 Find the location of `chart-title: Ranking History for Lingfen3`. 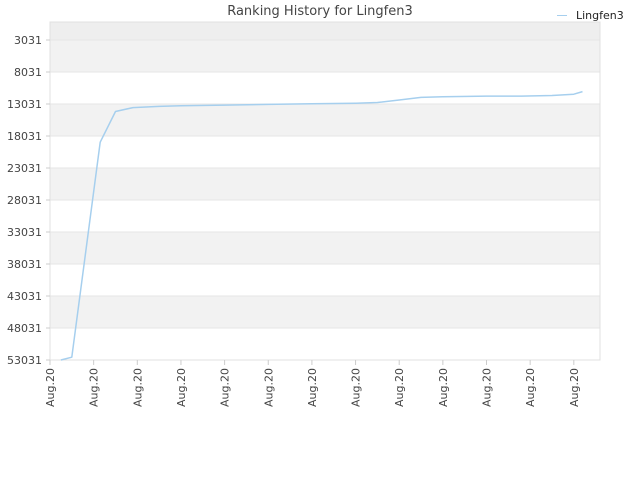

chart-title: Ranking History for Lingfen3 is located at coordinates (320, 11).